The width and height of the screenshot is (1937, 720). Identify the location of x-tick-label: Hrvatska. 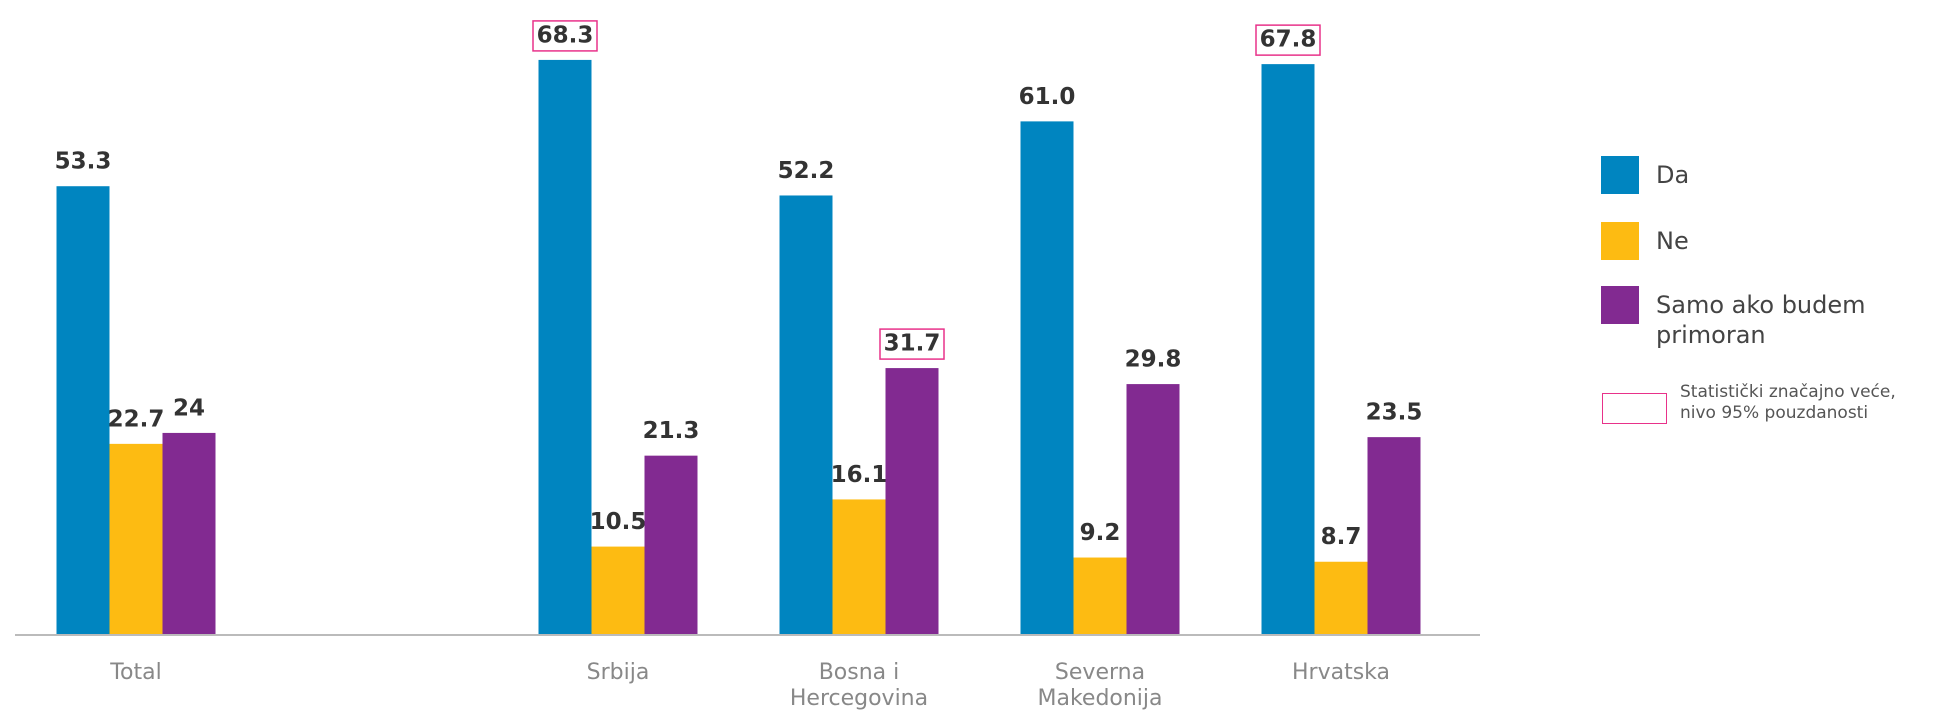
(1340, 672).